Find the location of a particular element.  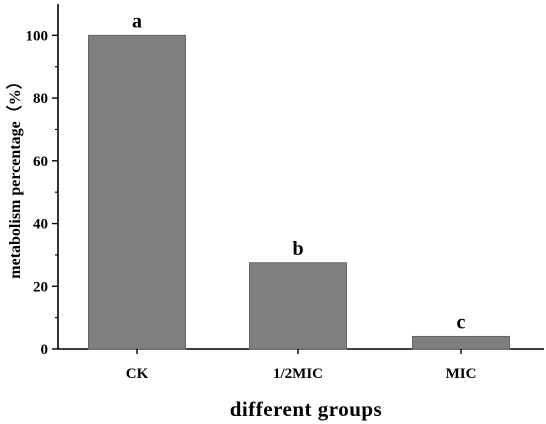

significance-label: b is located at coordinates (297, 249).